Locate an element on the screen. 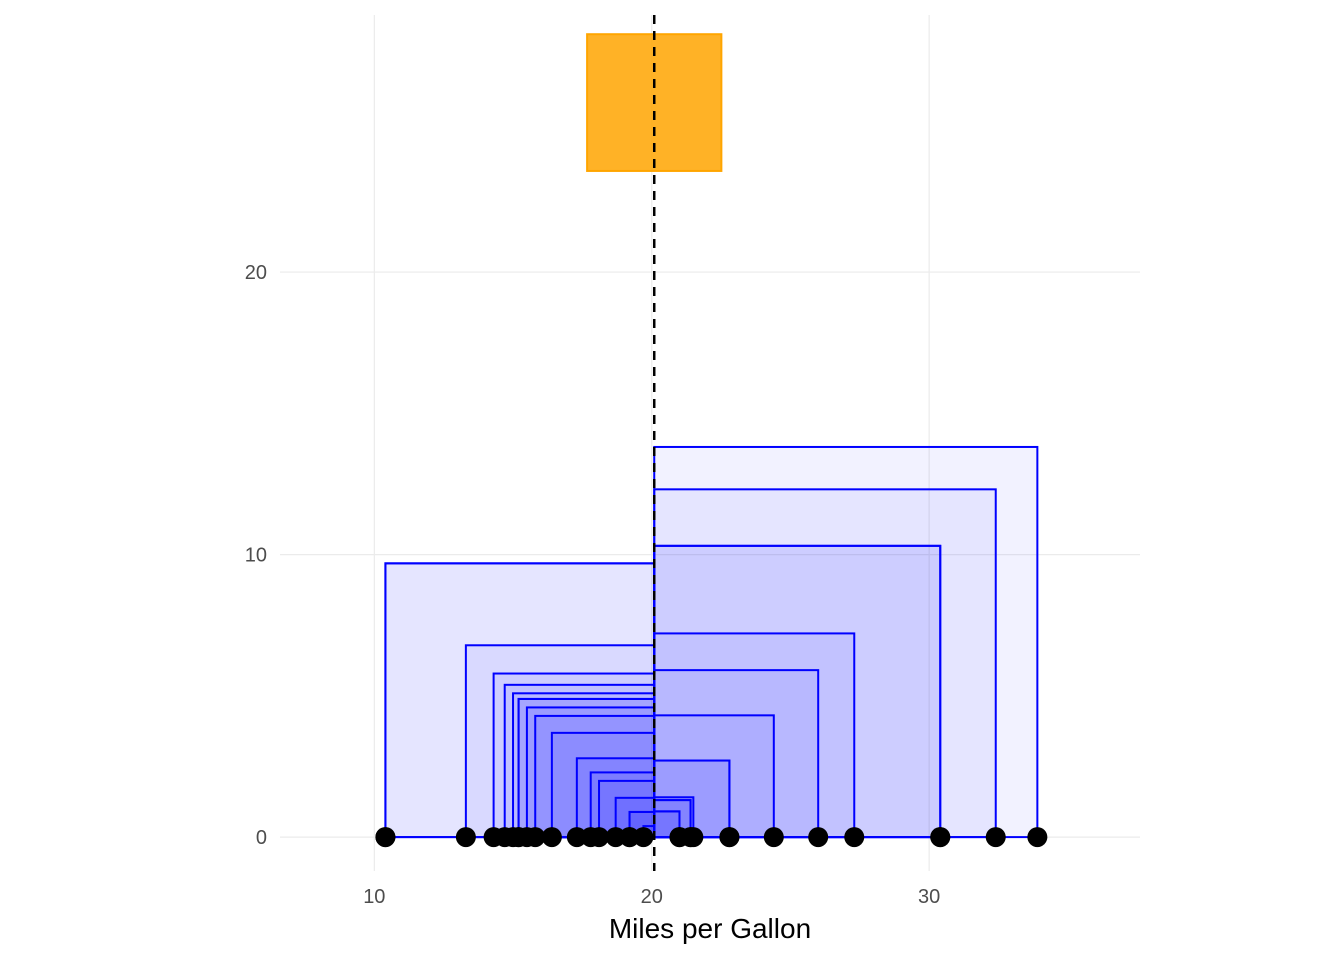  y-tick-label: 0 is located at coordinates (261, 838).